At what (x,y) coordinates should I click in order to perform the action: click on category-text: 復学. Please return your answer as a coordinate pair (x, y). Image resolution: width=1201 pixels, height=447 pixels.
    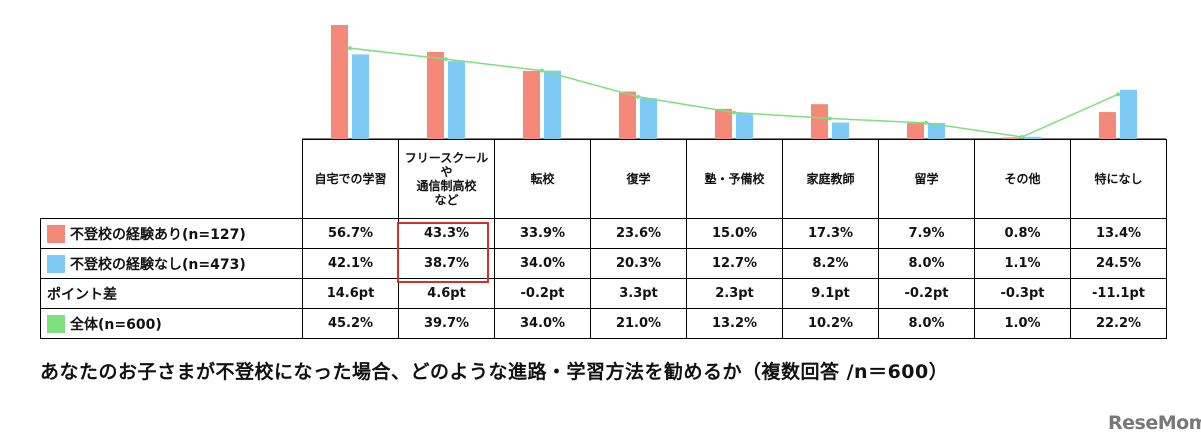
    Looking at the image, I should click on (638, 179).